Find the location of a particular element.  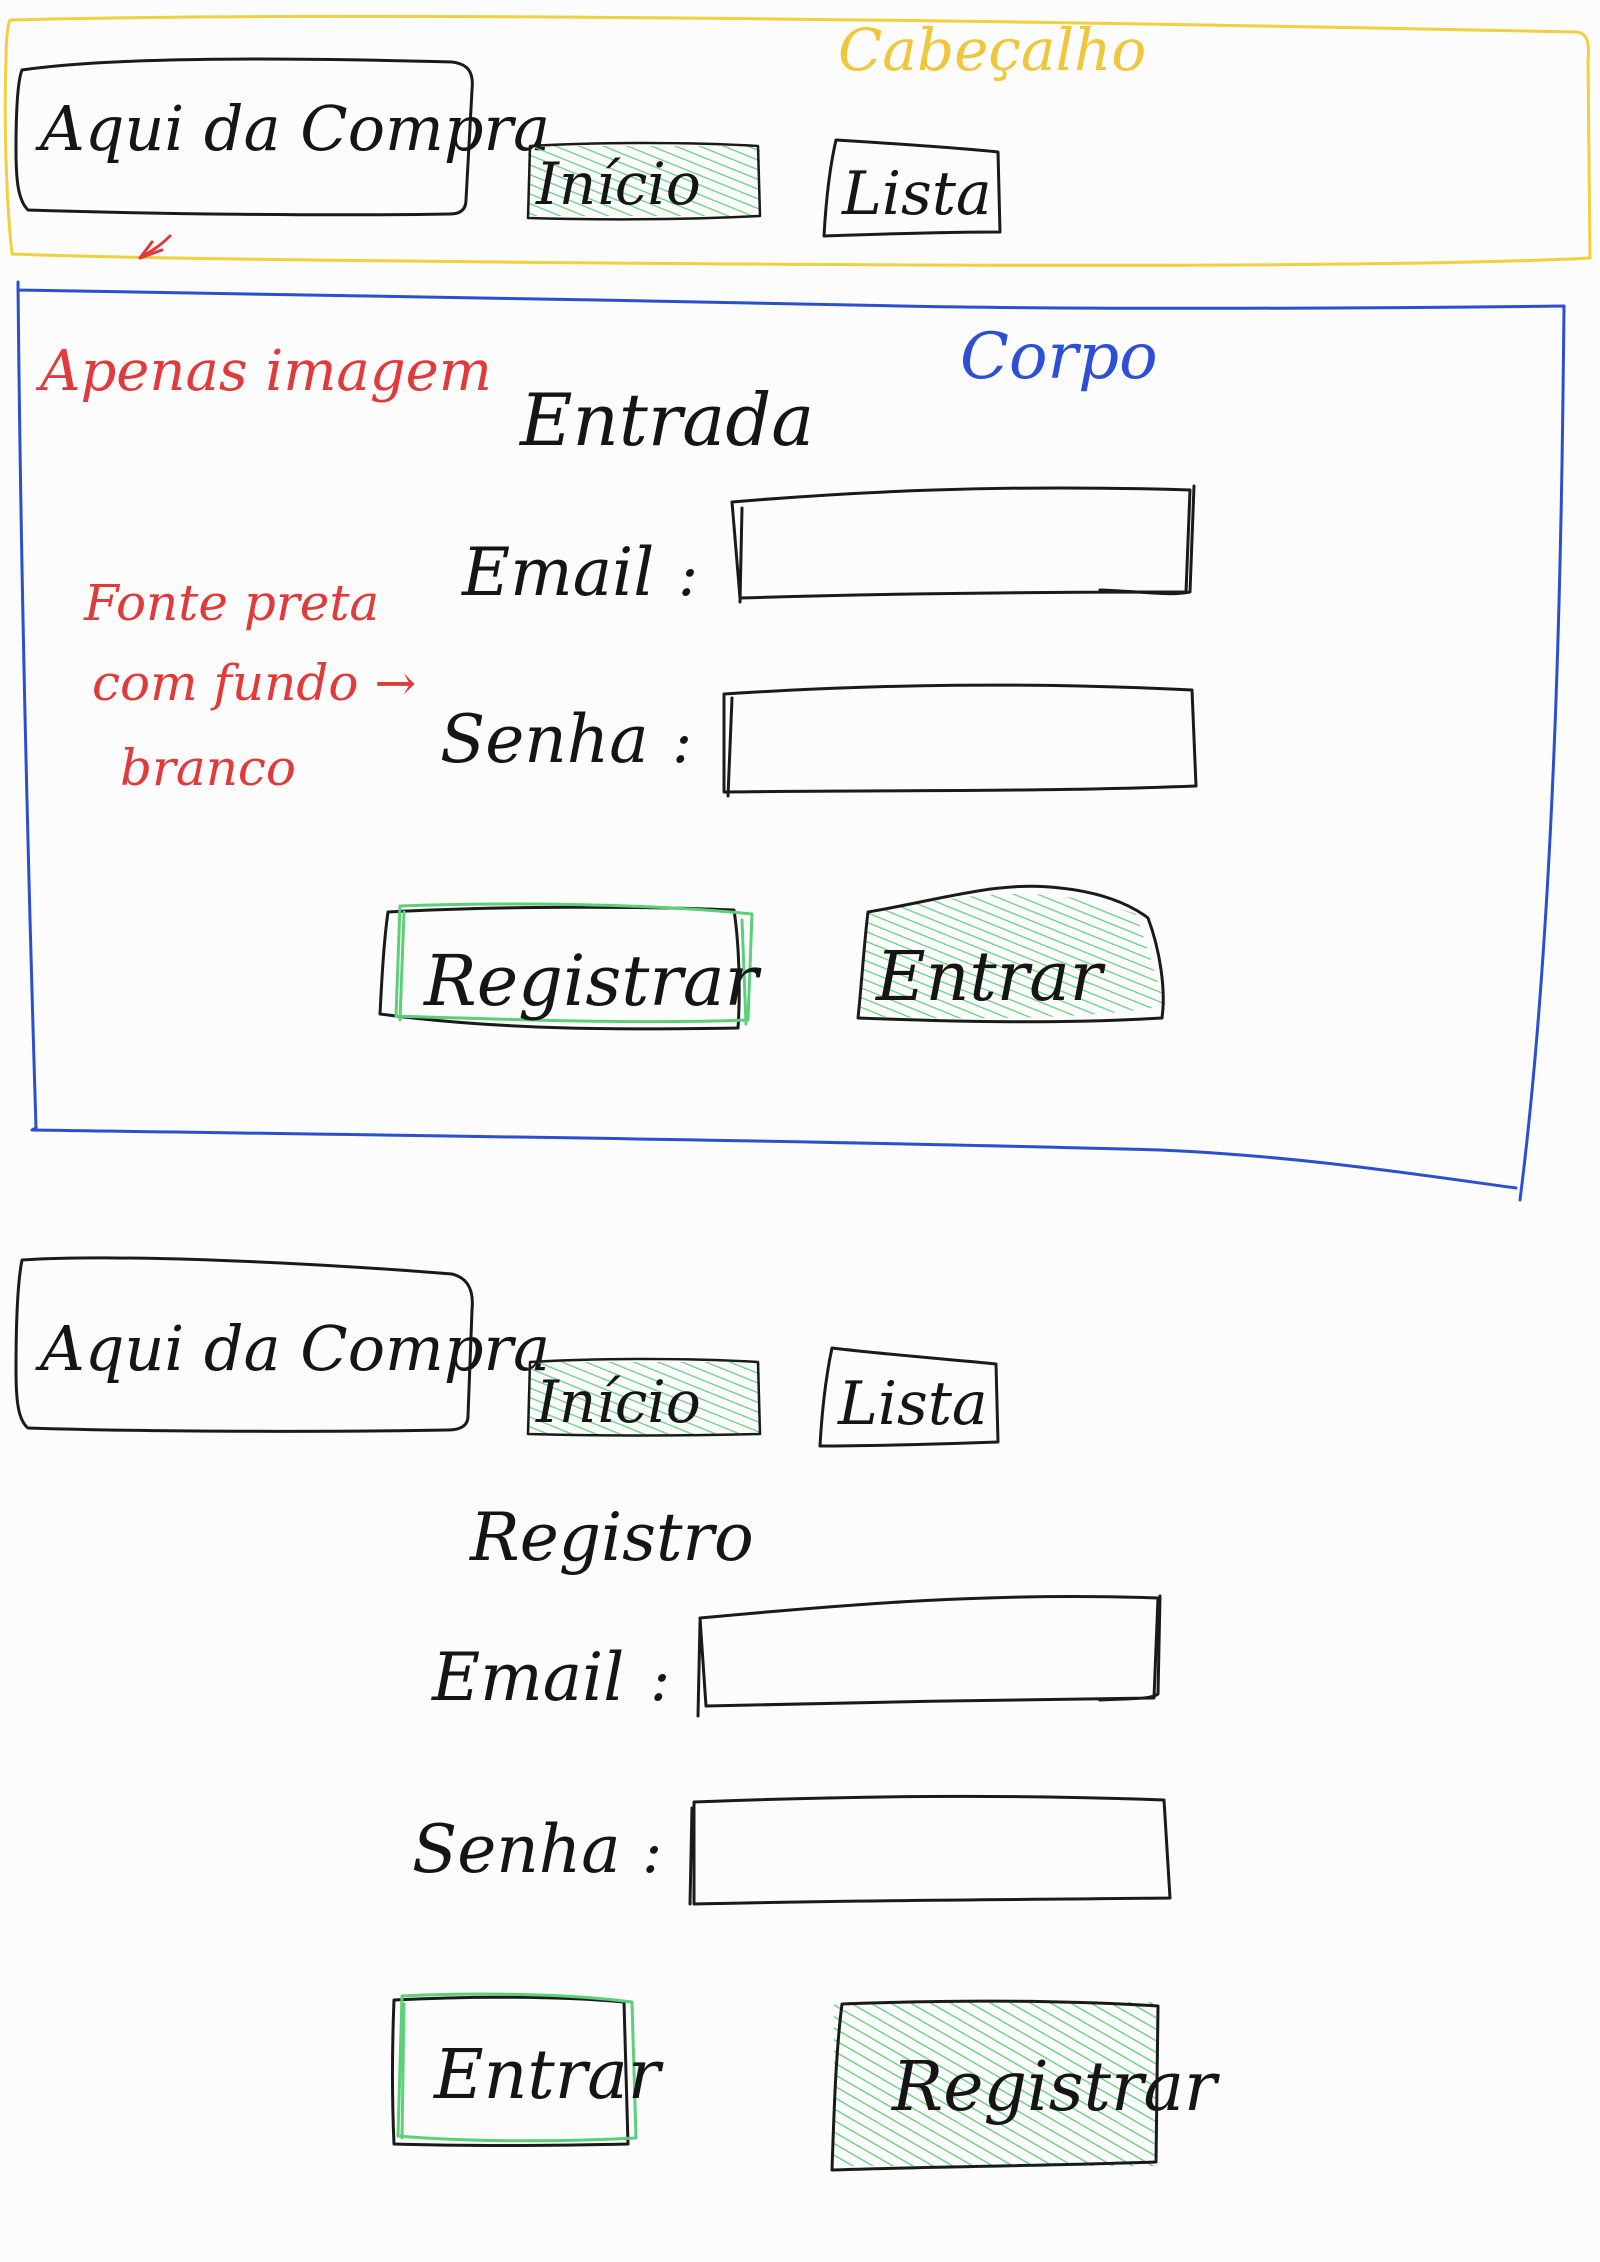

logo-text: Aqui da Compra is located at coordinates (292, 128).